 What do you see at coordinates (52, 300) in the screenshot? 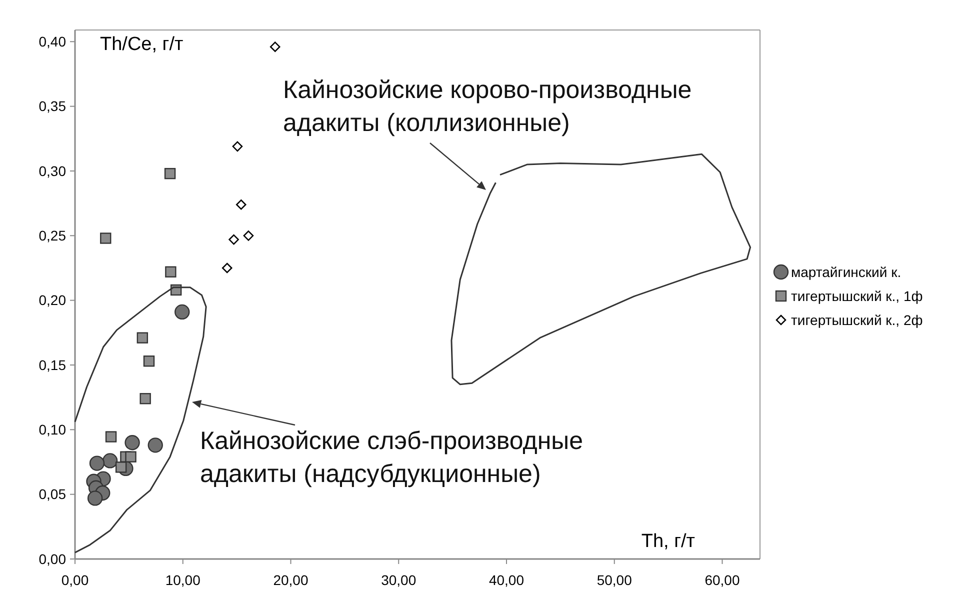
I see `y-tick-label: 0,20` at bounding box center [52, 300].